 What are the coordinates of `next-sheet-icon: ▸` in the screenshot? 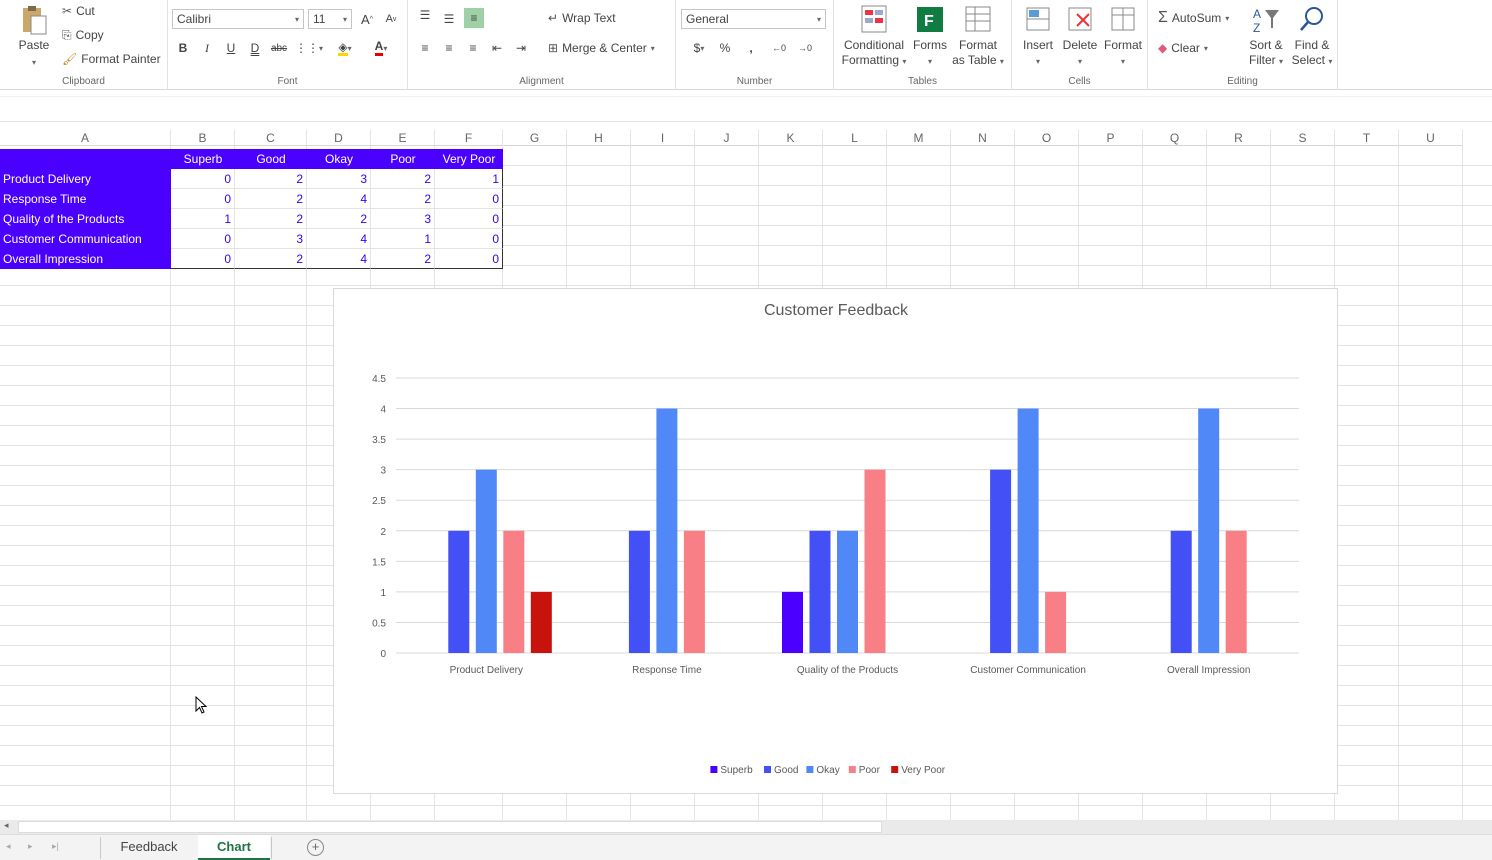 It's located at (30, 846).